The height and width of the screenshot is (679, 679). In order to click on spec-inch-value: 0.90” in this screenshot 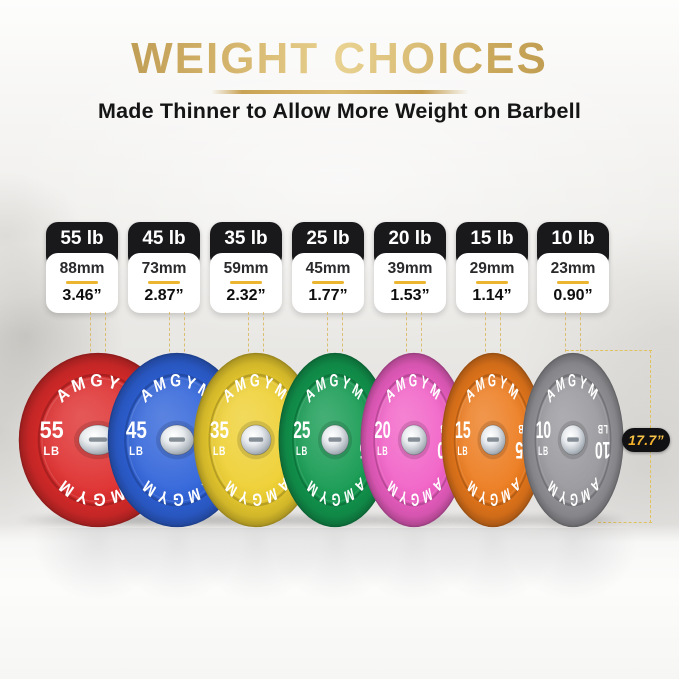, I will do `click(573, 295)`.